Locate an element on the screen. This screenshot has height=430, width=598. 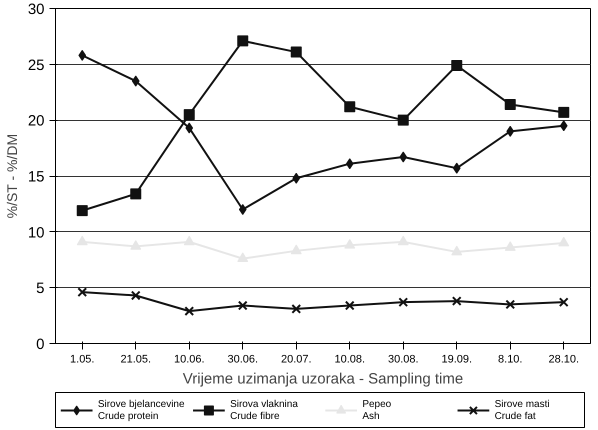
x-tick-label: 10.06. is located at coordinates (189, 360).